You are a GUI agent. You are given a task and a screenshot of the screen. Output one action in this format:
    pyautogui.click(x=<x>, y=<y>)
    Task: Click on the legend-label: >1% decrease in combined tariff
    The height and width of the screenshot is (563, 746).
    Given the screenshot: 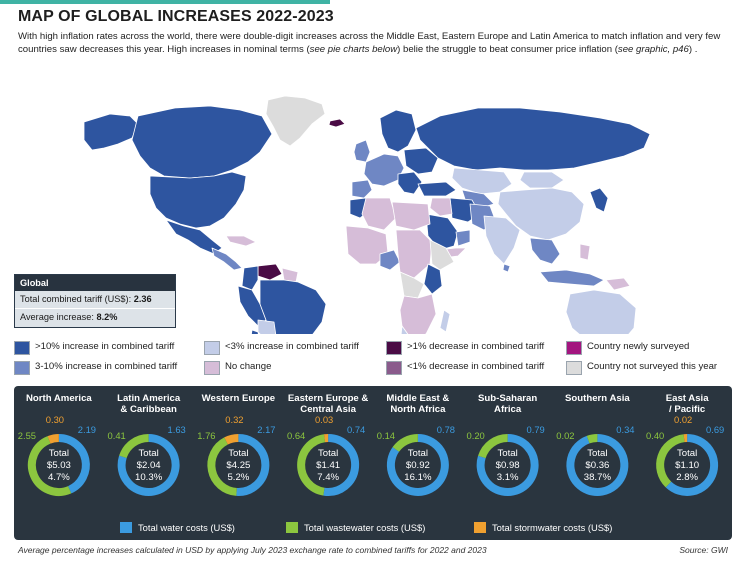 What is the action you would take?
    pyautogui.click(x=476, y=346)
    